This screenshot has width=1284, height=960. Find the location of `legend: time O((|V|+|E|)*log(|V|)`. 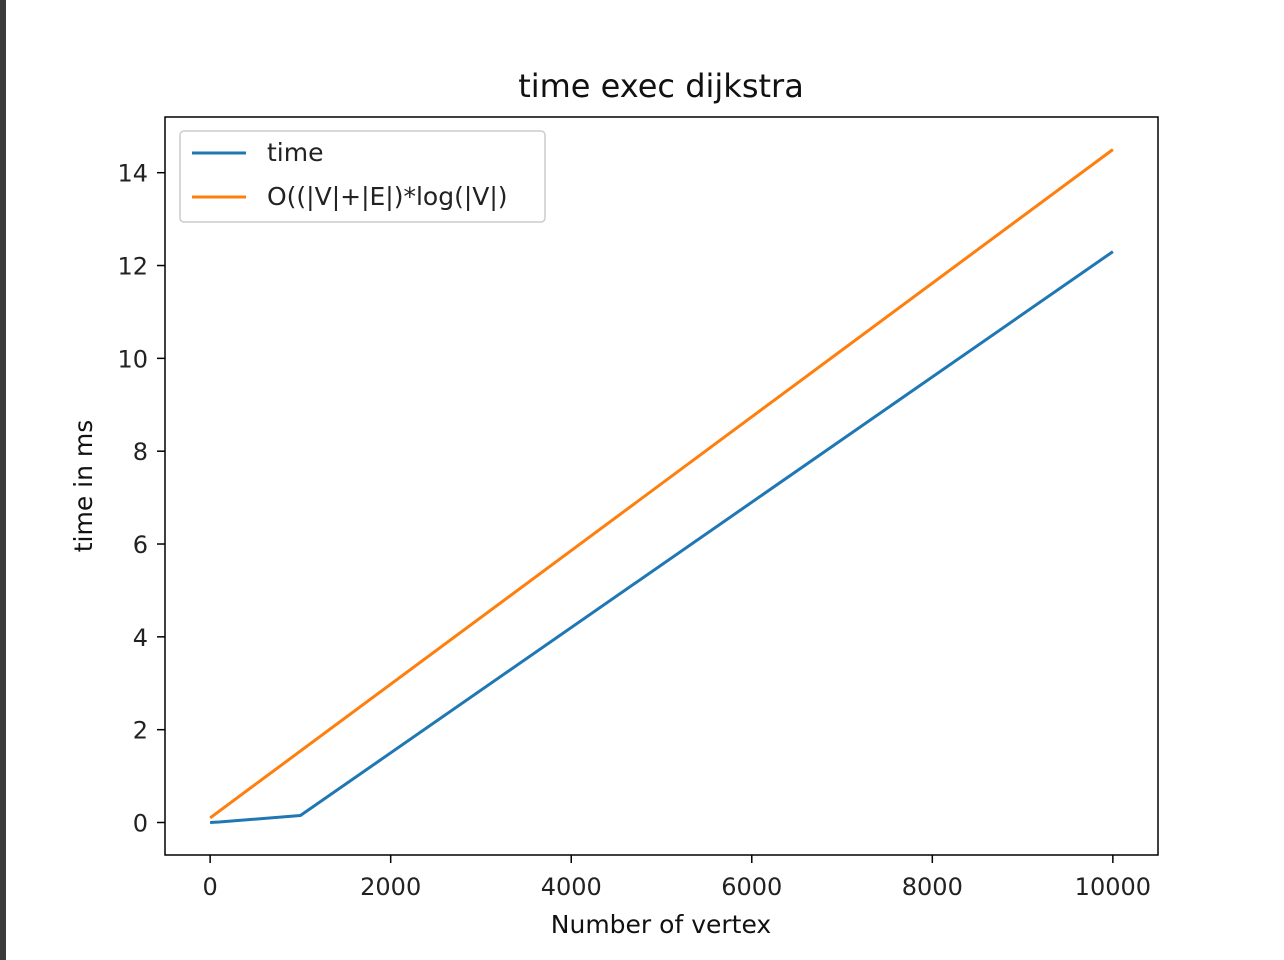

legend: time O((|V|+|E|)*log(|V|) is located at coordinates (362, 176).